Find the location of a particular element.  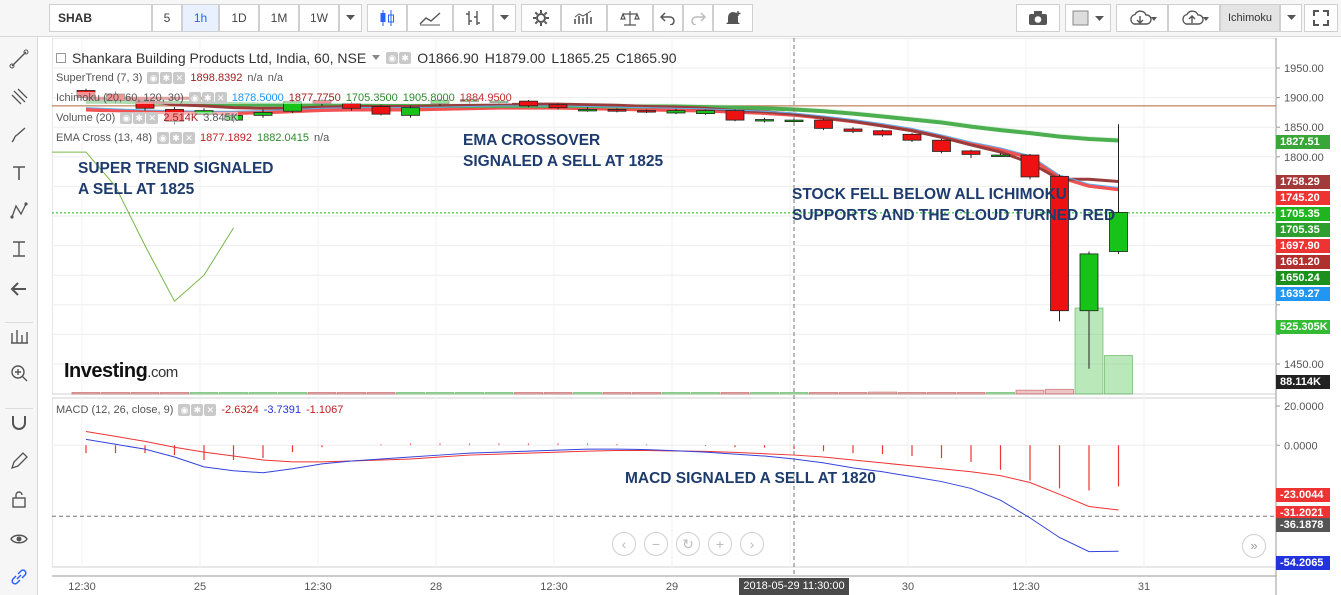

interval-1w: 1W is located at coordinates (319, 18).